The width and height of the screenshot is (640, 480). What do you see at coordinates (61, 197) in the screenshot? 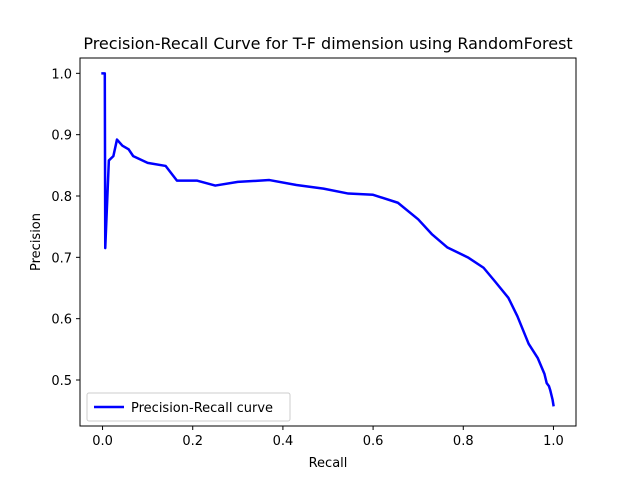
I see `y-tick-label: 0.8` at bounding box center [61, 197].